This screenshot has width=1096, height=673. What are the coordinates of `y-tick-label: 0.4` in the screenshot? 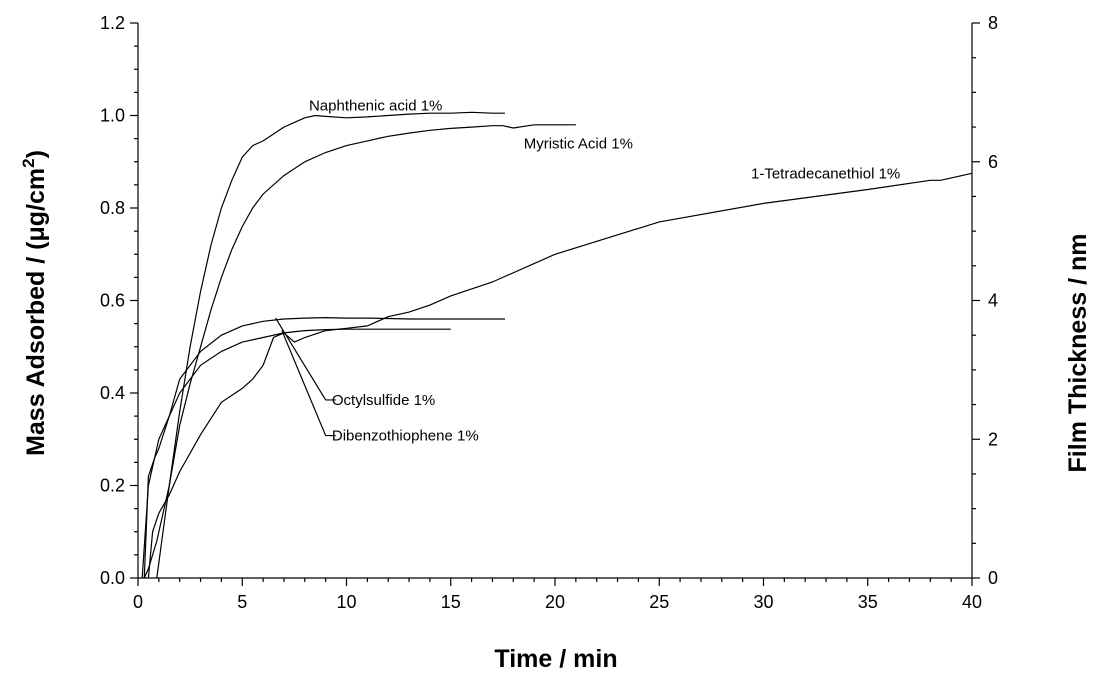 It's located at (112, 393).